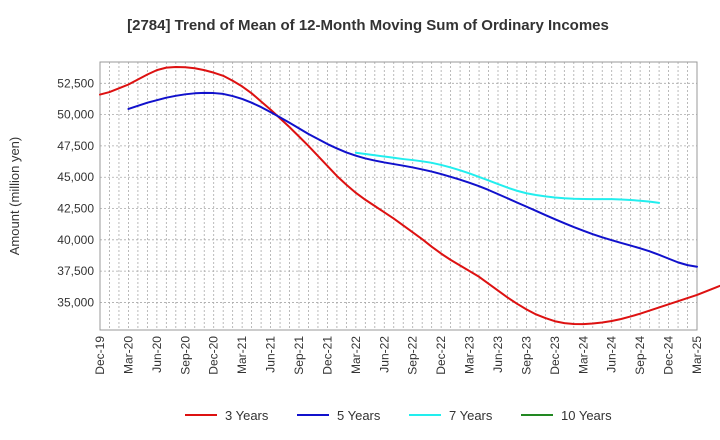 Image resolution: width=720 pixels, height=440 pixels. I want to click on x-tick-label: Dec-19, so click(100, 355).